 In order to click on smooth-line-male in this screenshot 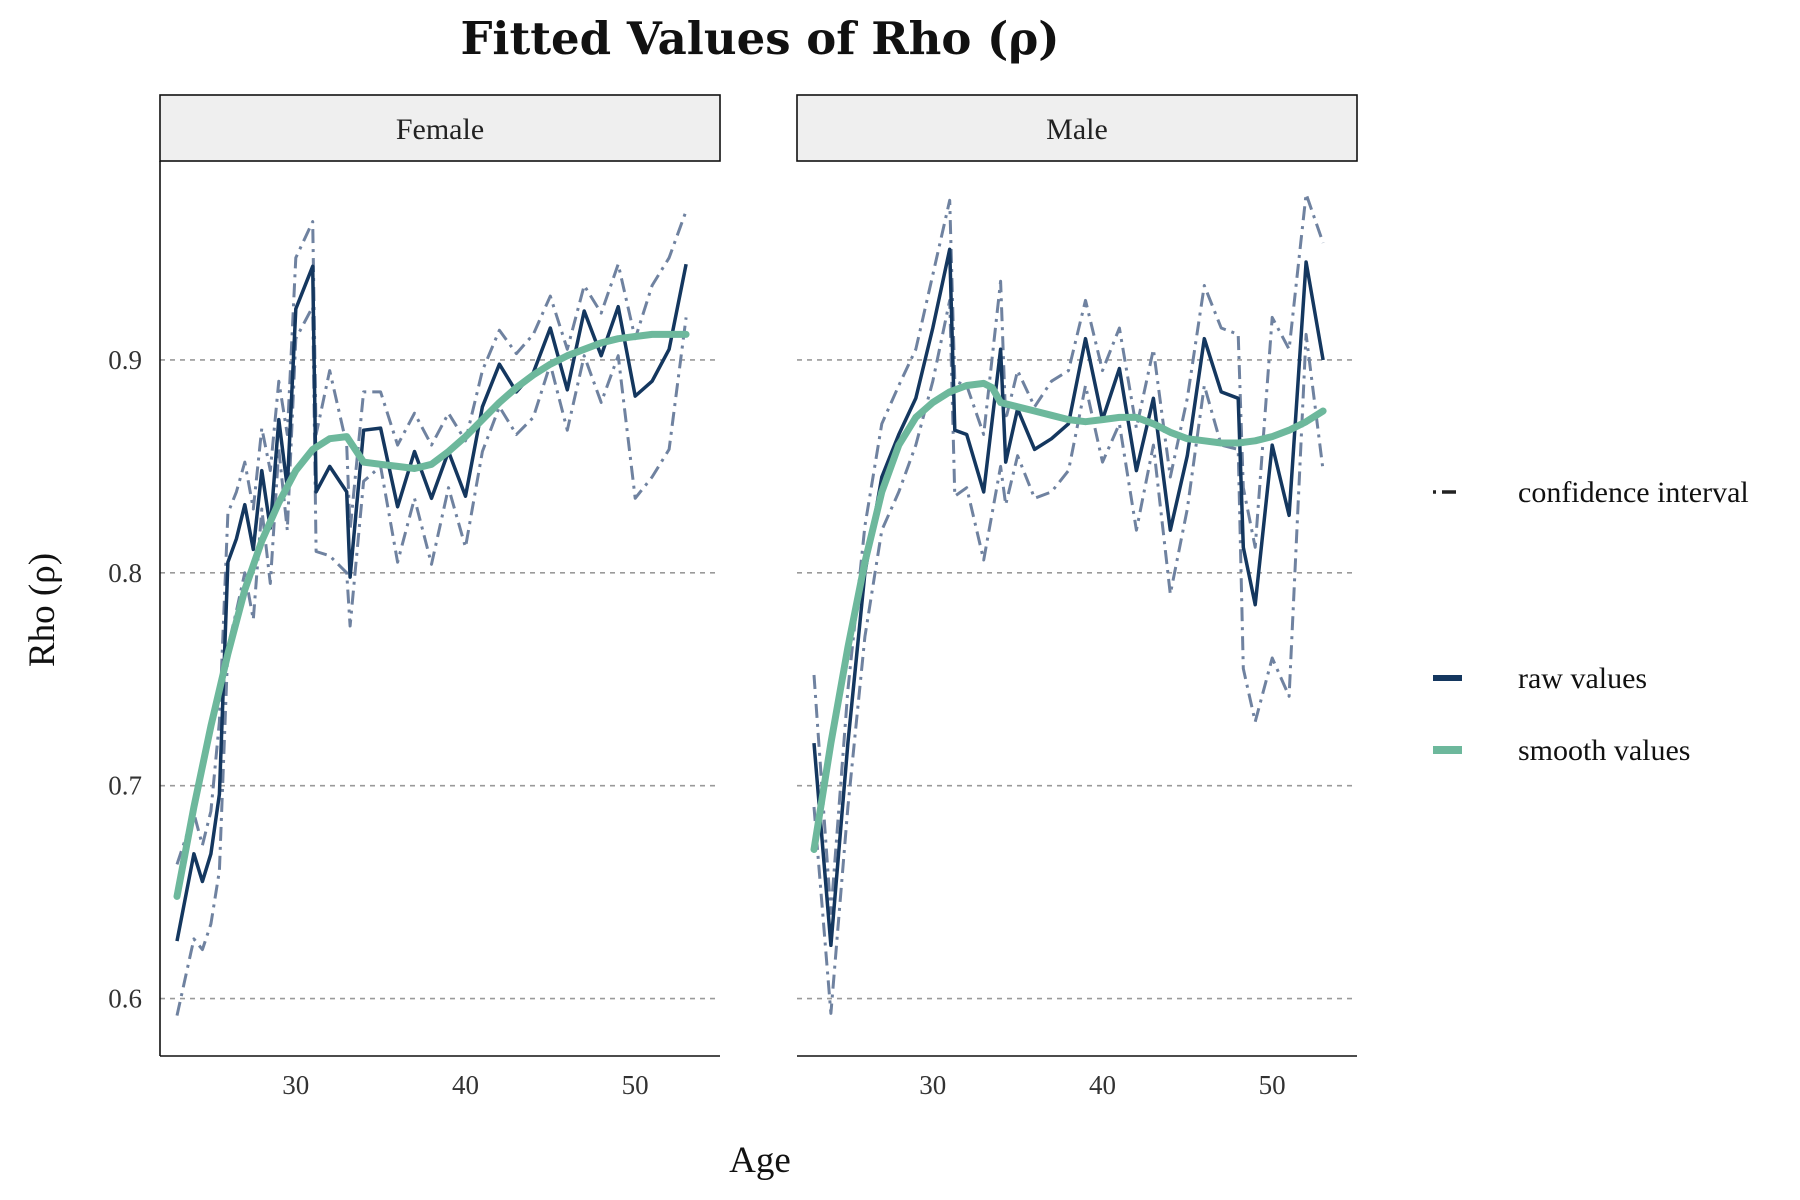, I will do `click(1068, 616)`.